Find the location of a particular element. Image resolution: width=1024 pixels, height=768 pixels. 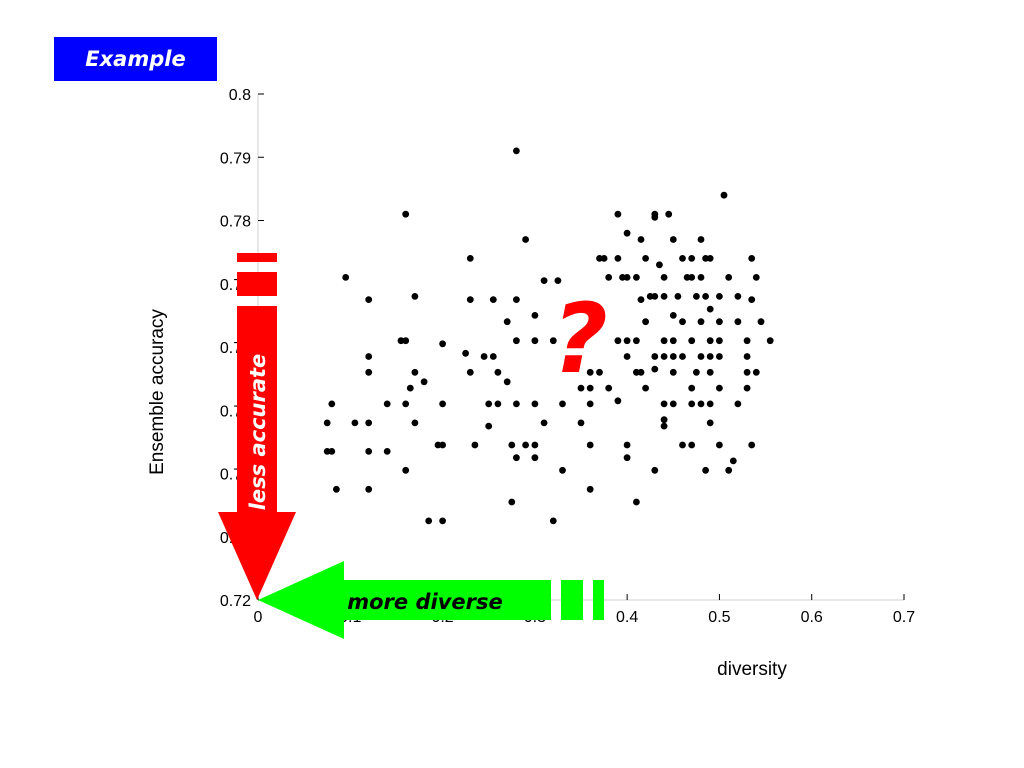

y-tick-label: 0.8 is located at coordinates (240, 95).